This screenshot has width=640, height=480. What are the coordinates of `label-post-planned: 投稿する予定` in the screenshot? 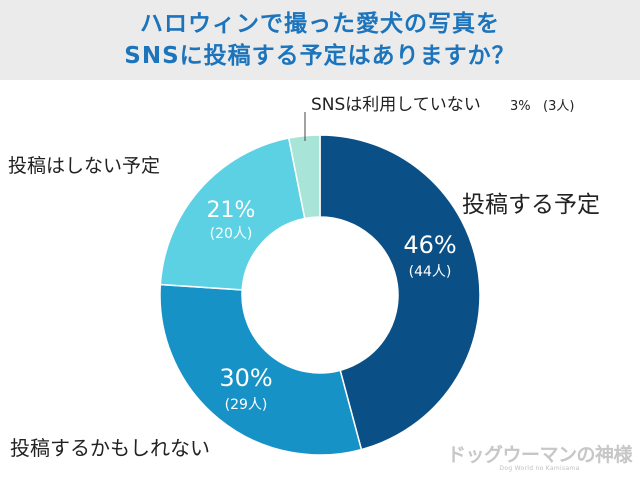 It's located at (531, 205).